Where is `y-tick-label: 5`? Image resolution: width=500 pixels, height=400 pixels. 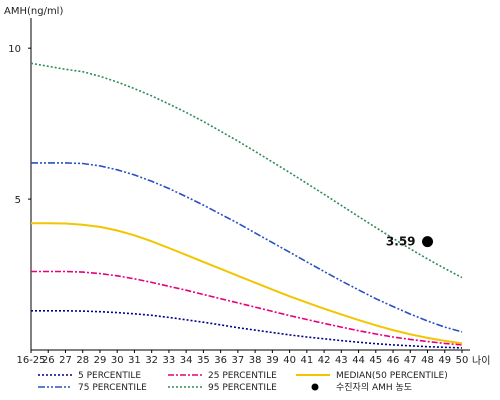 y-tick-label: 5 is located at coordinates (18, 200).